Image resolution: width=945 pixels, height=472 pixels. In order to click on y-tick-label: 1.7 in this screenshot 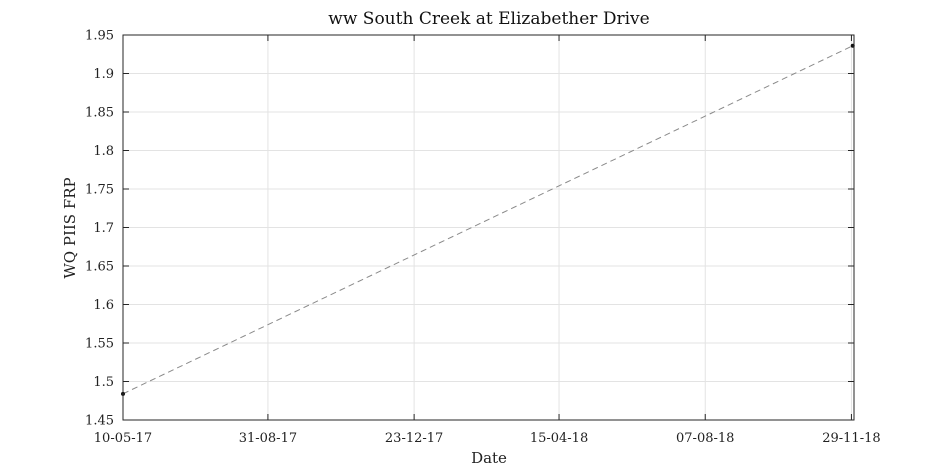, I will do `click(103, 228)`.